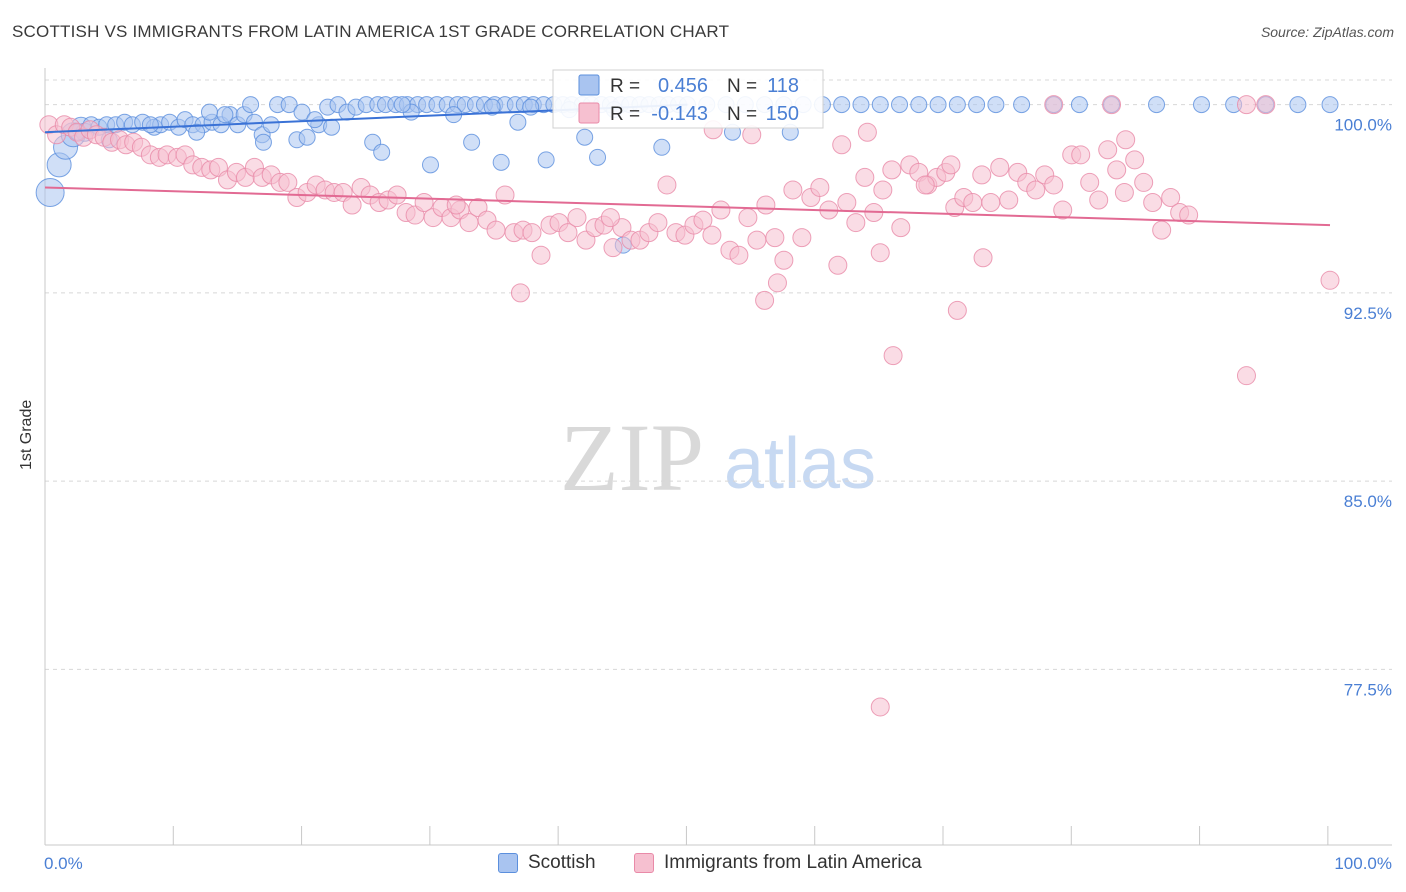  What do you see at coordinates (687, 206) in the screenshot?
I see `latin-america-trend-line` at bounding box center [687, 206].